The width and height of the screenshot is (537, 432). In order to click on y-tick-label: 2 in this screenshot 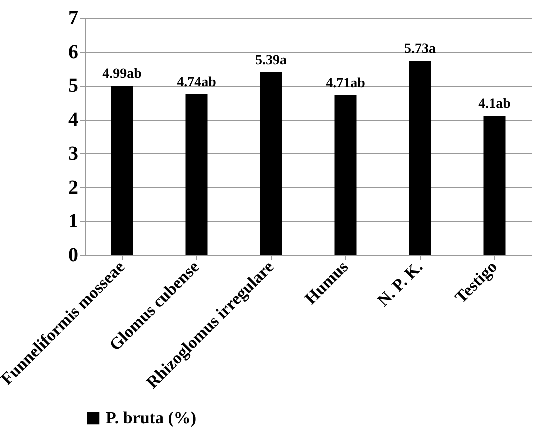, I will do `click(73, 187)`.